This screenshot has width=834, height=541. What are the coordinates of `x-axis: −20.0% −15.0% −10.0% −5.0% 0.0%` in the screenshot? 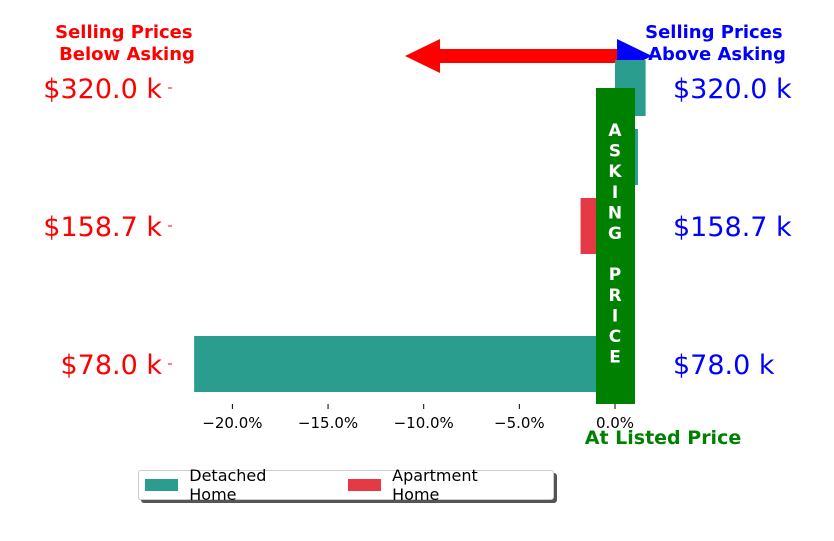 It's located at (418, 418).